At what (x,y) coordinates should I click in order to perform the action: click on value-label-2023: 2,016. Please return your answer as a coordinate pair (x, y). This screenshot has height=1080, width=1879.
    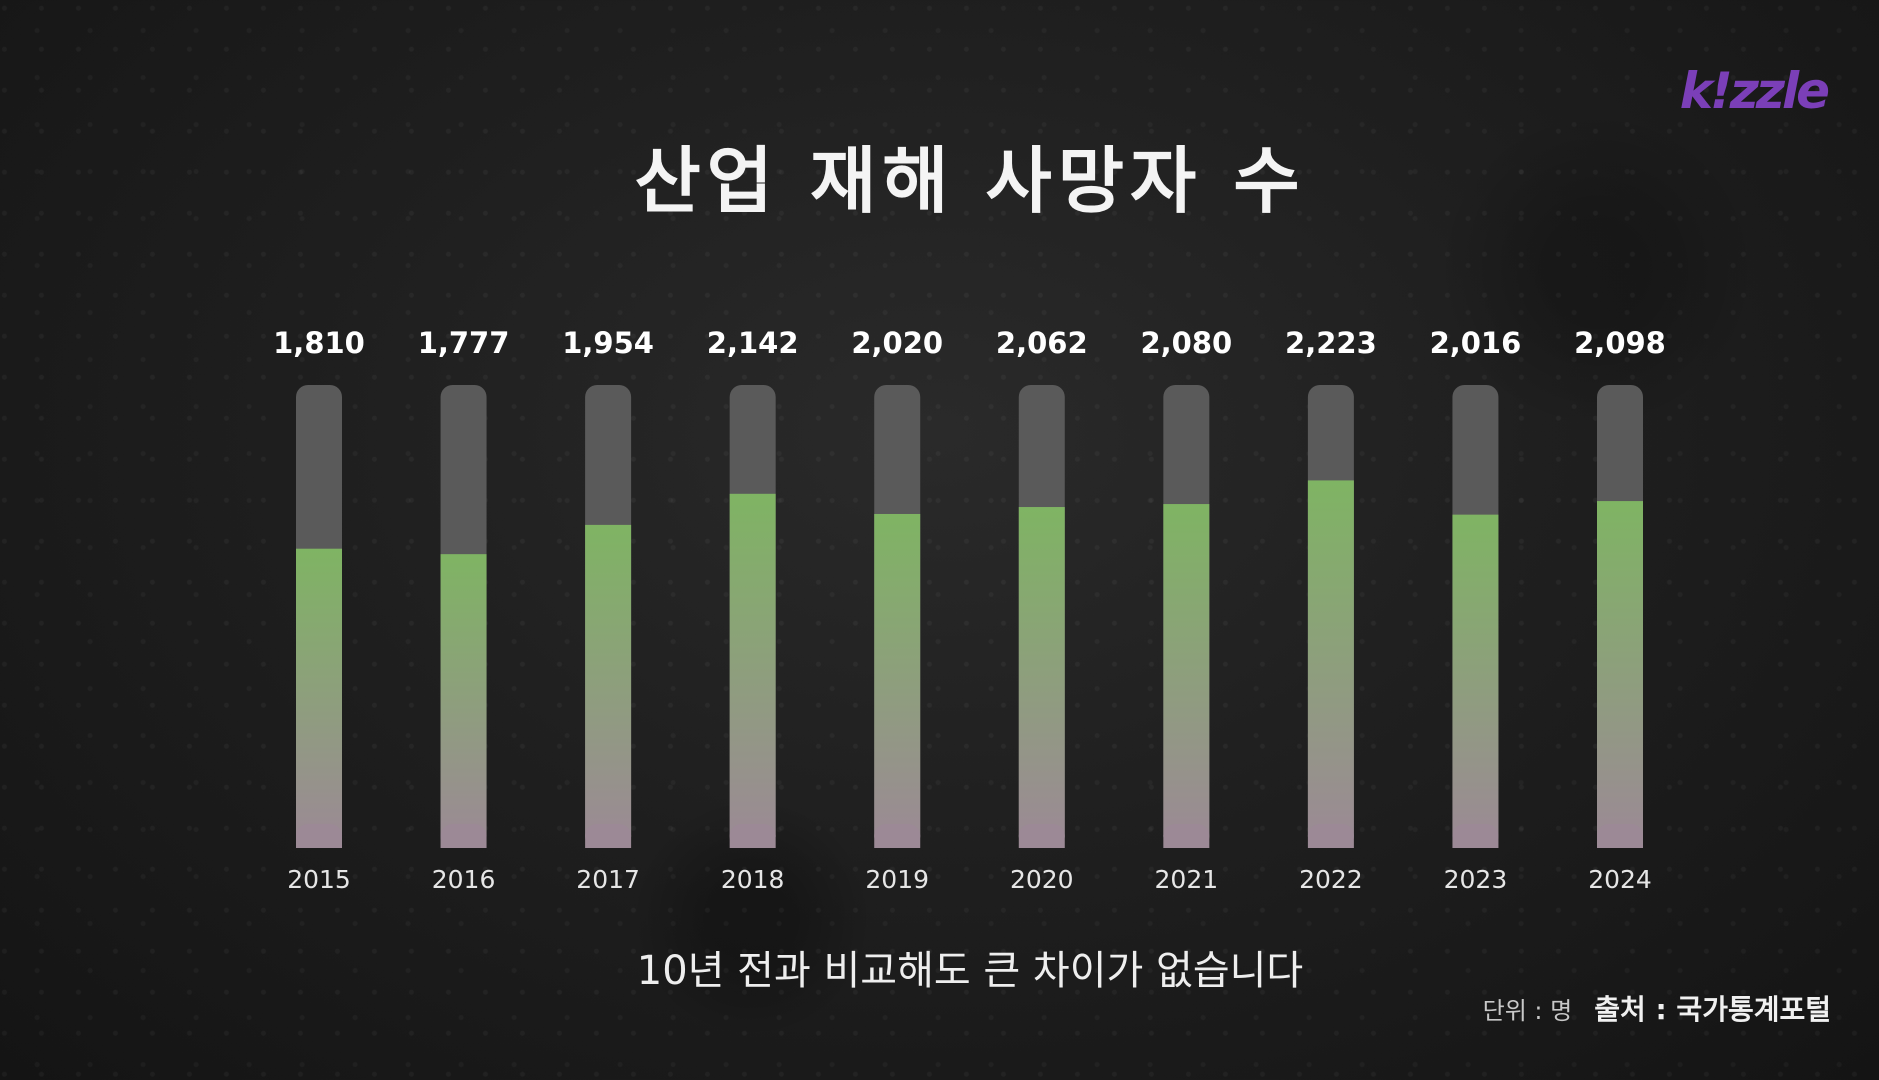
    Looking at the image, I should click on (1476, 343).